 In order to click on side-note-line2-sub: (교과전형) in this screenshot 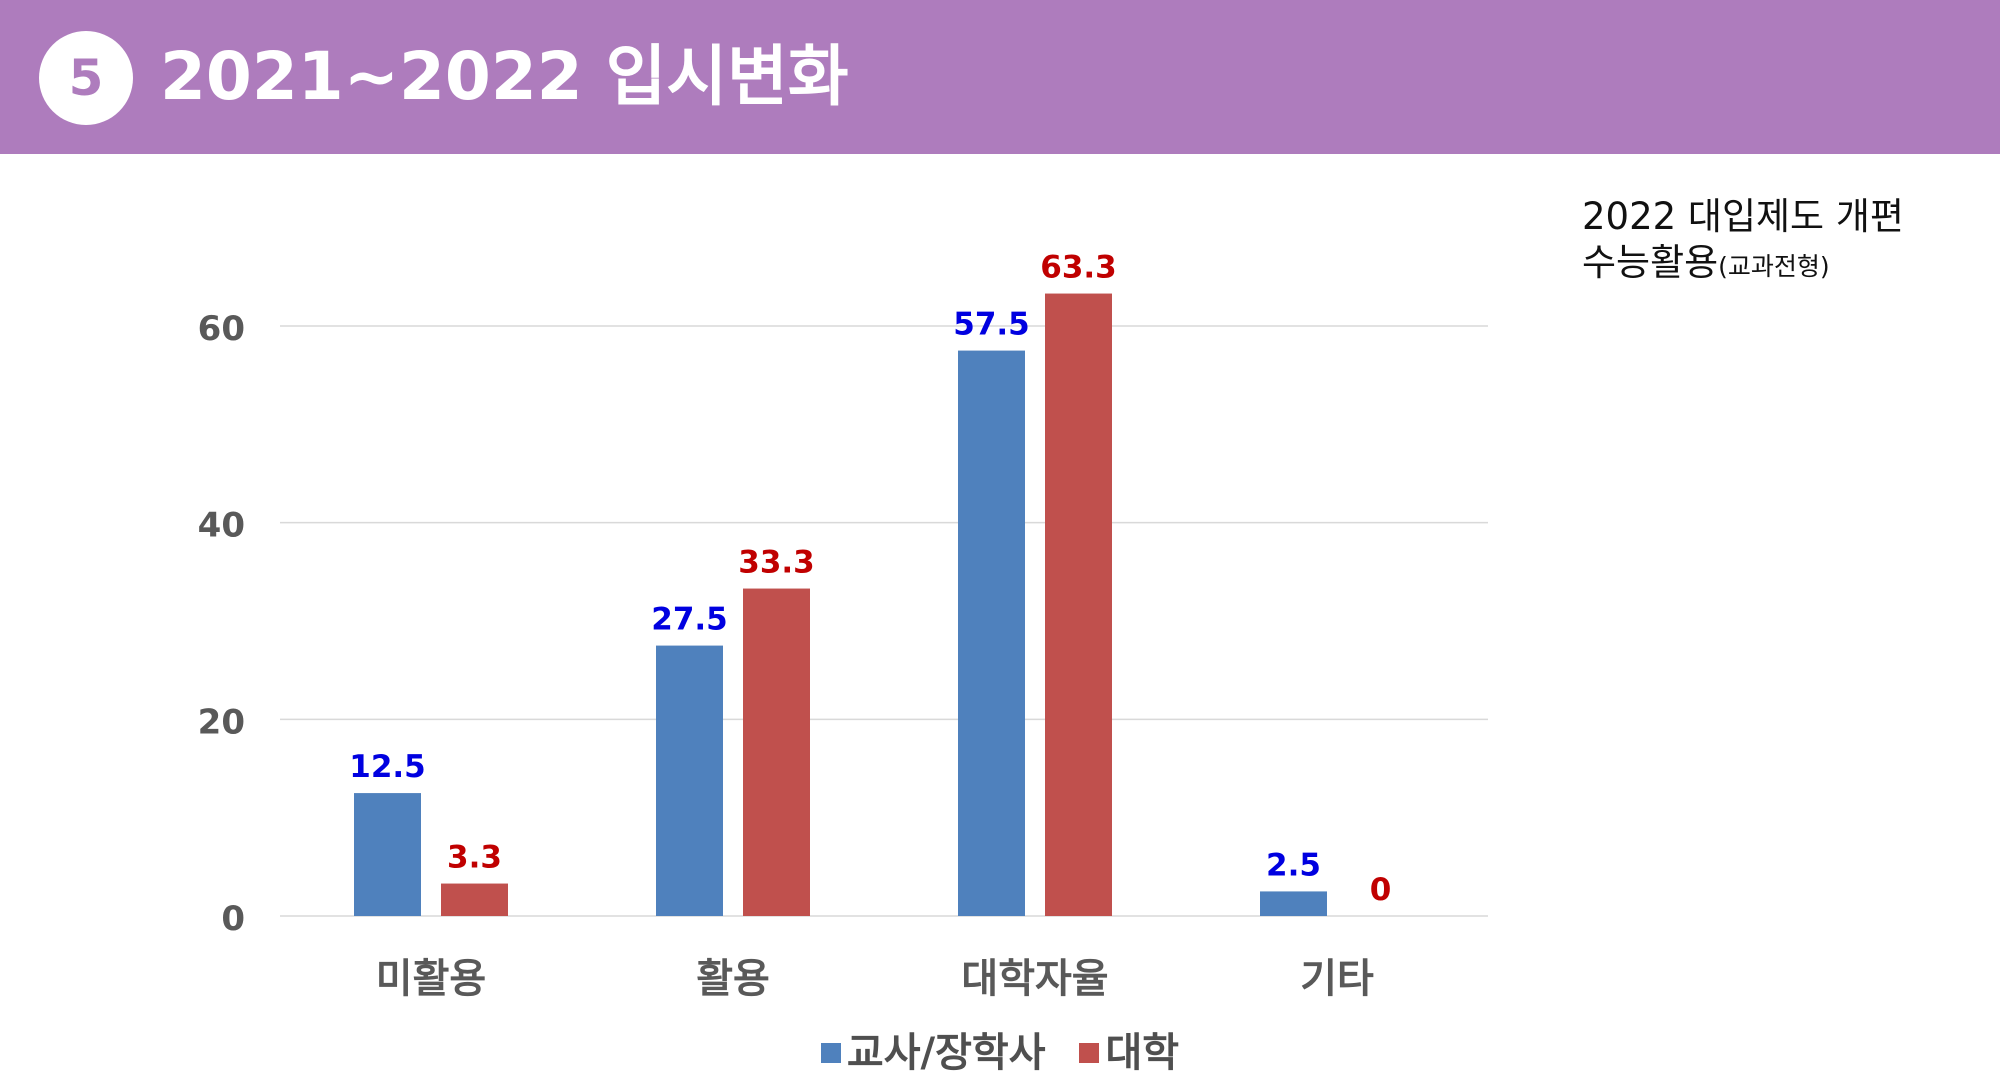, I will do `click(1774, 266)`.